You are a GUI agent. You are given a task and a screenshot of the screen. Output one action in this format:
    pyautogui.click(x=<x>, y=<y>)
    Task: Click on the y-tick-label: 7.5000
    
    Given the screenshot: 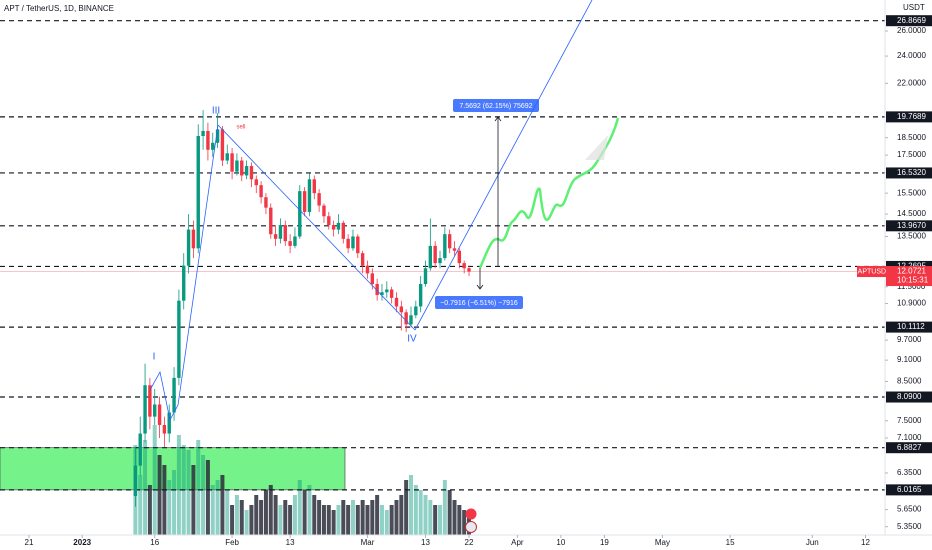 What is the action you would take?
    pyautogui.click(x=909, y=420)
    